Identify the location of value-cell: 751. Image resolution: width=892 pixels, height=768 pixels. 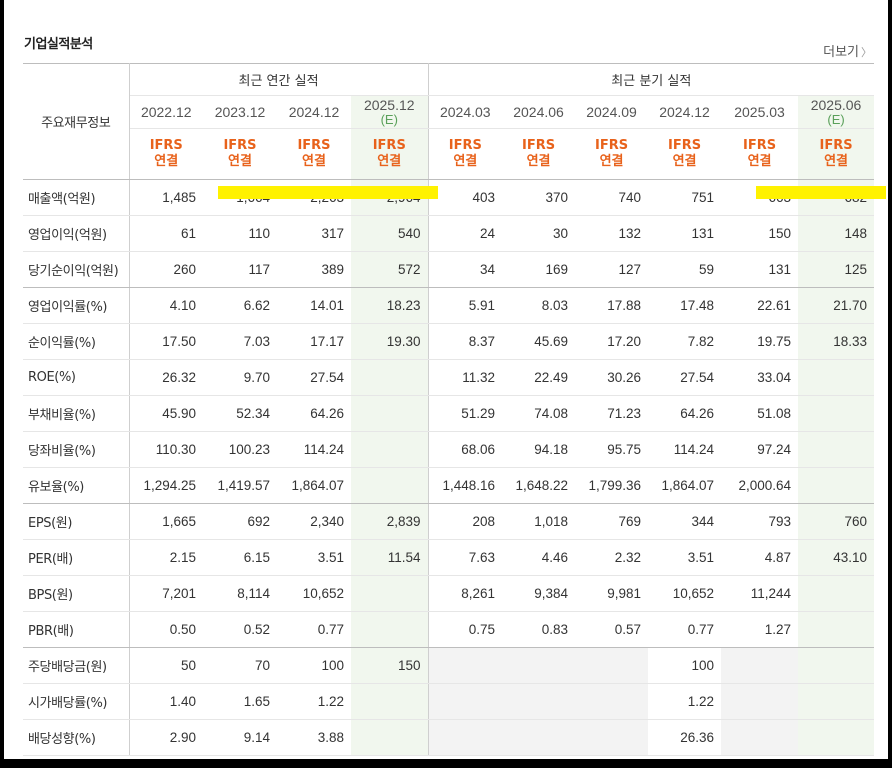
(685, 197).